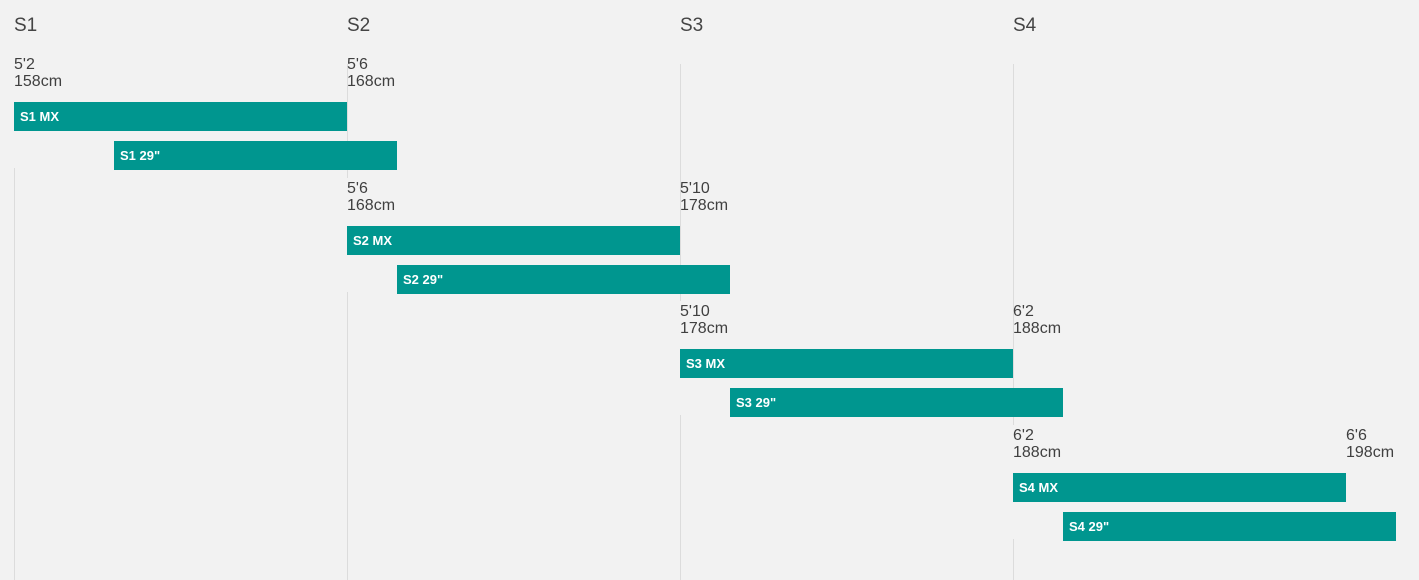 The width and height of the screenshot is (1419, 580). I want to click on size-bar: S1 29", so click(255, 155).